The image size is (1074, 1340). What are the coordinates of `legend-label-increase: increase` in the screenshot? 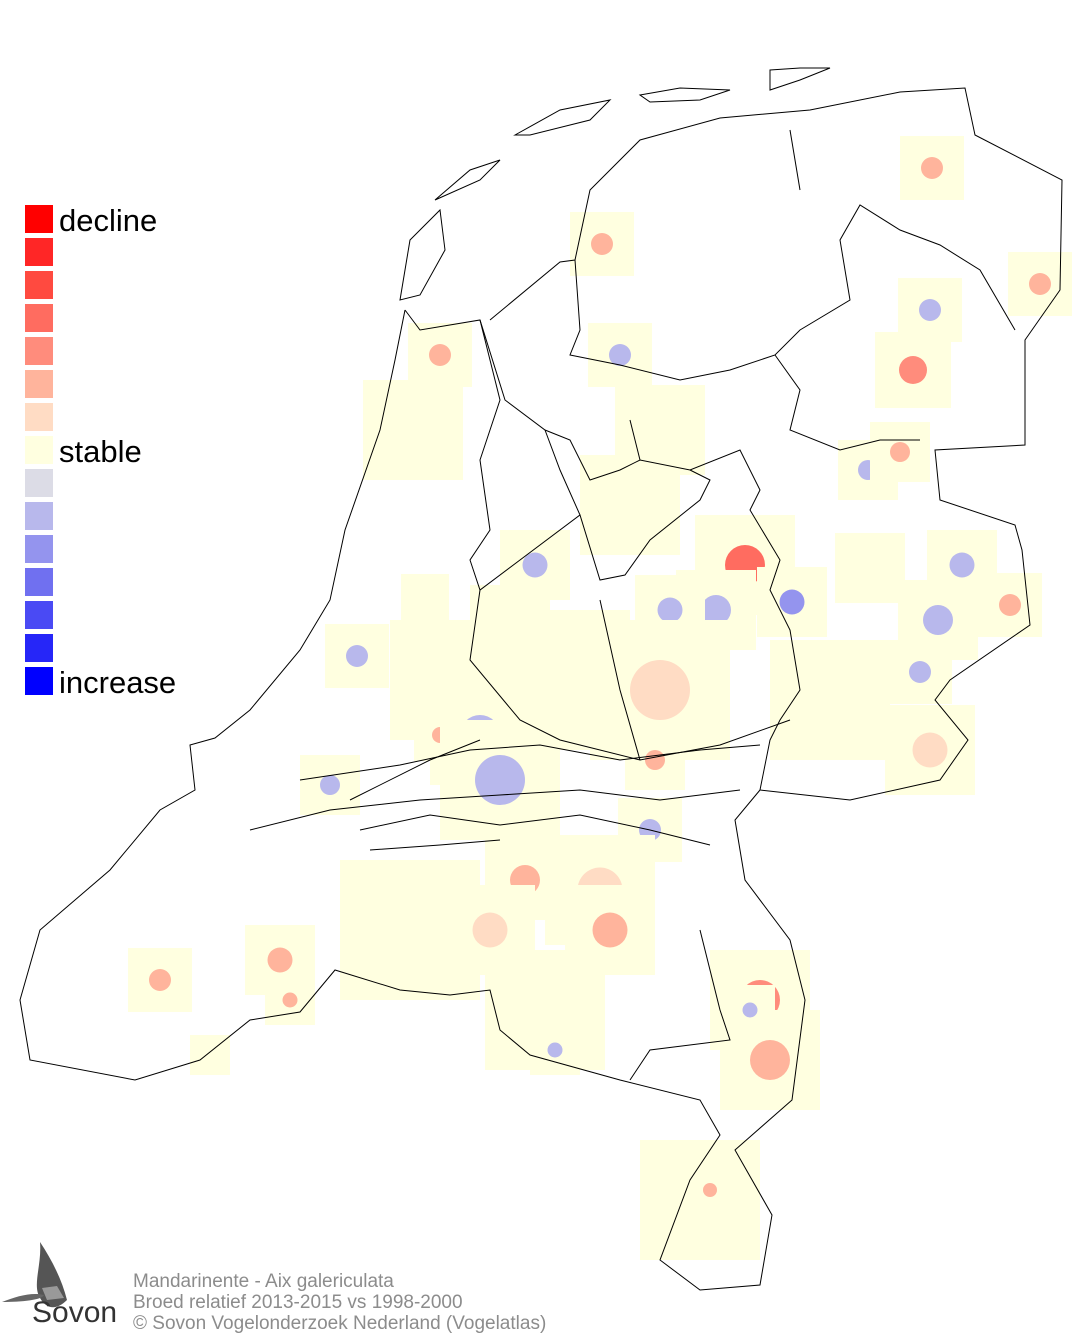 It's located at (118, 682).